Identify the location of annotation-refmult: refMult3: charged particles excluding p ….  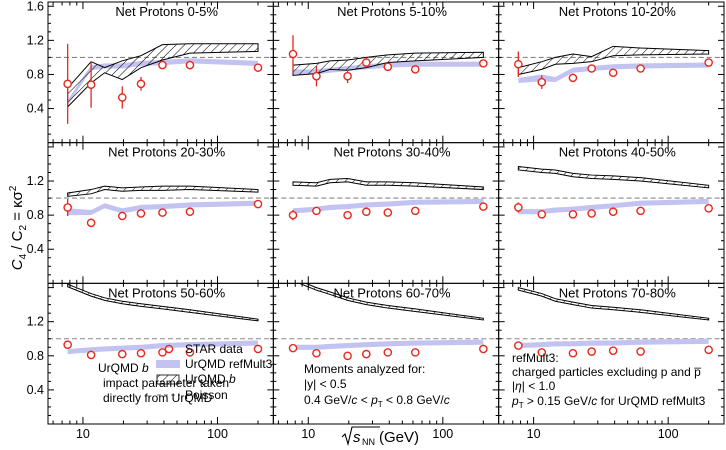
(608, 380).